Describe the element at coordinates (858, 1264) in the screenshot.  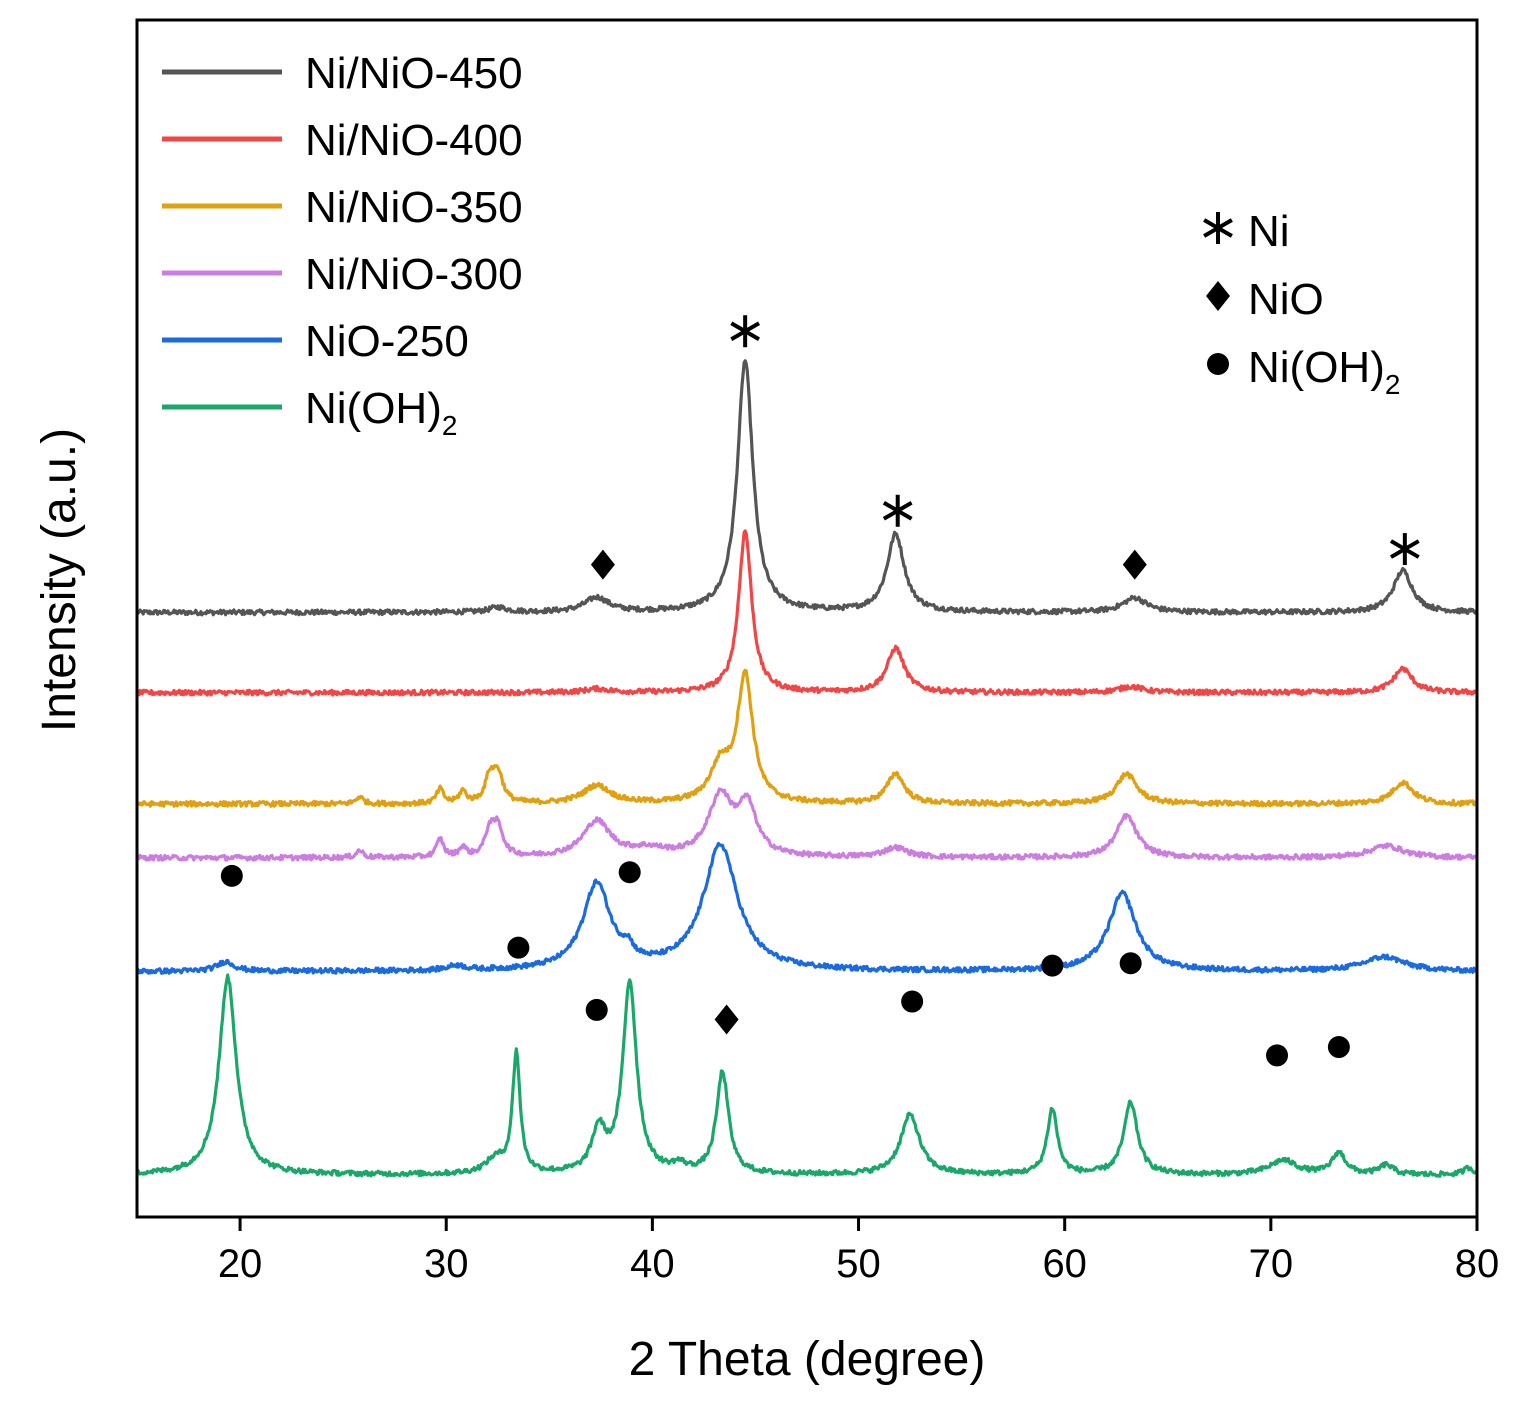
I see `x-tick-label-50: 50` at that location.